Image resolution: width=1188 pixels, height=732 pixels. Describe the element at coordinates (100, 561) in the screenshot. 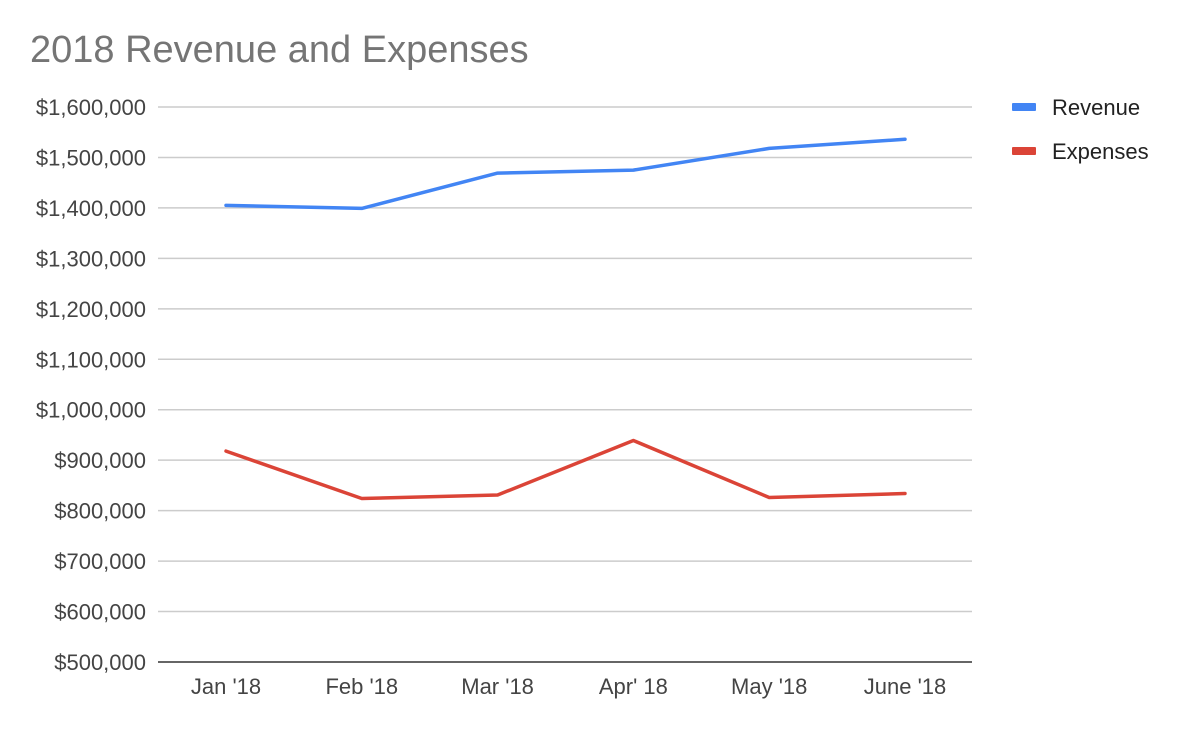

I see `y-tick-label: $700,000` at that location.